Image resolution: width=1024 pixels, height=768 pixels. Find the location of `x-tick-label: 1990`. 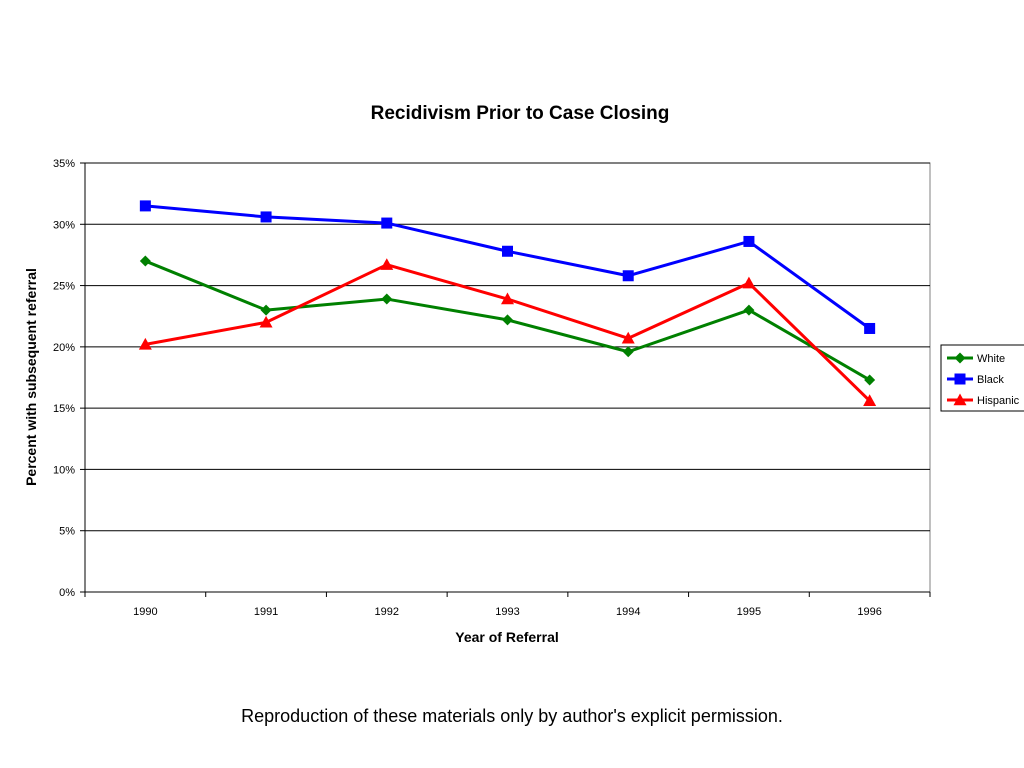

x-tick-label: 1990 is located at coordinates (145, 612).